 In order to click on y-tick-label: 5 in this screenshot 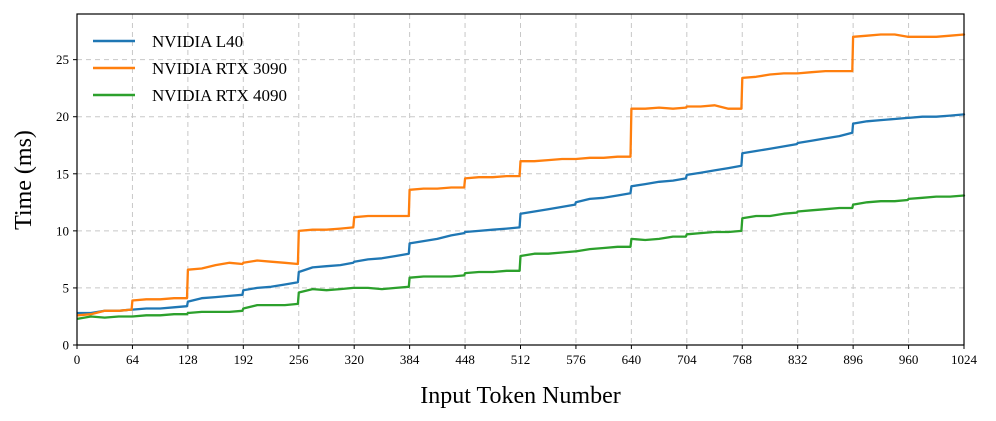, I will do `click(66, 287)`.